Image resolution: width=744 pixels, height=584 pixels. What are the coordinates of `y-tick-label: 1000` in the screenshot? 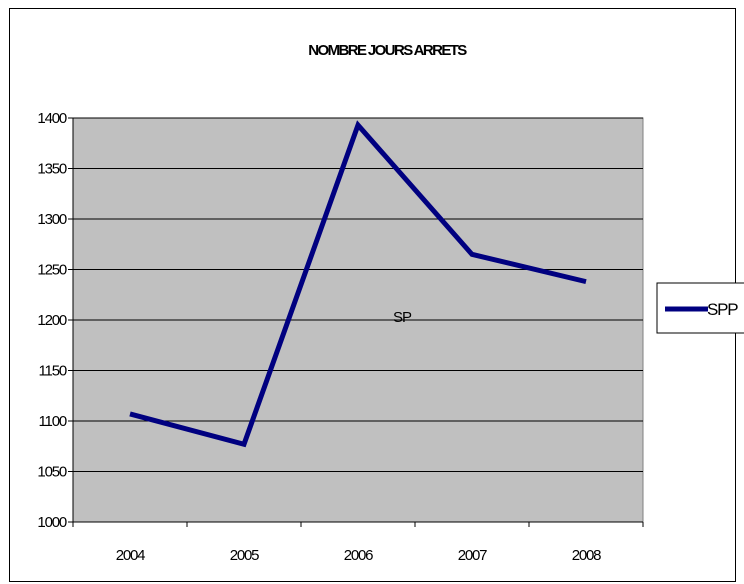 It's located at (51, 522).